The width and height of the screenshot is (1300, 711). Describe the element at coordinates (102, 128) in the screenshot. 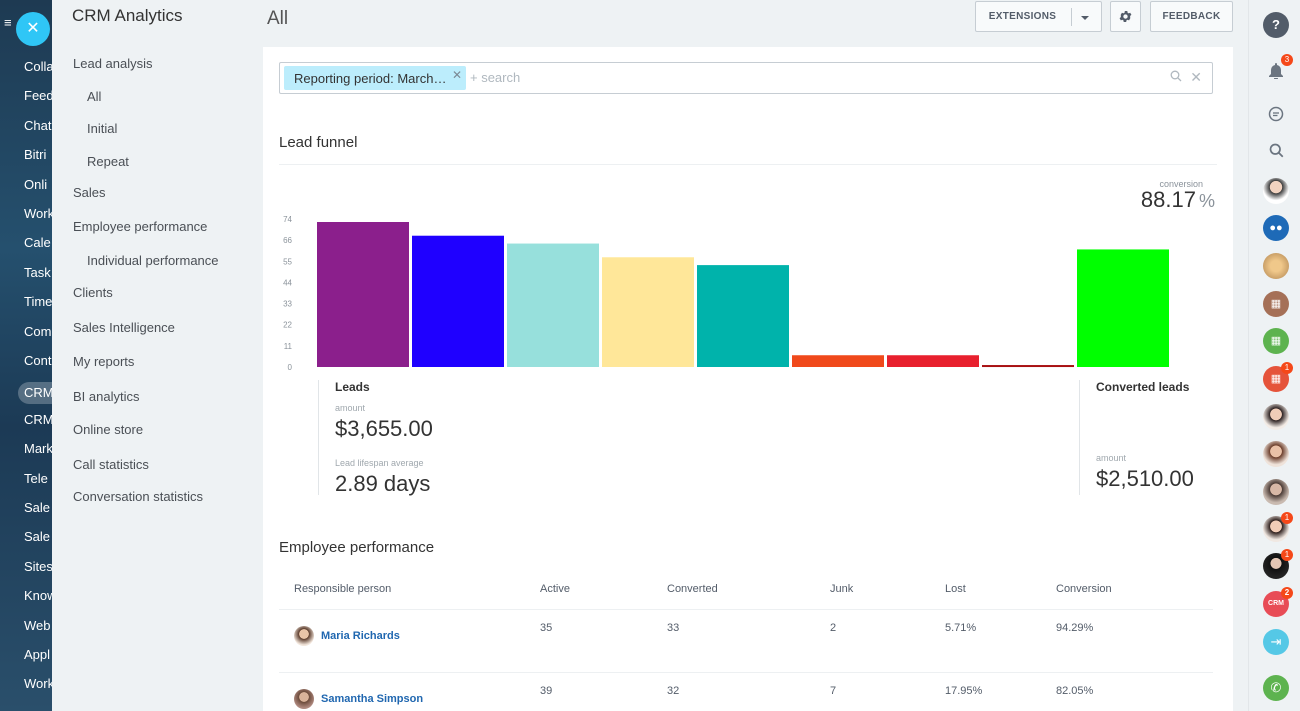

I see `menu-item-initial: Initial` at that location.